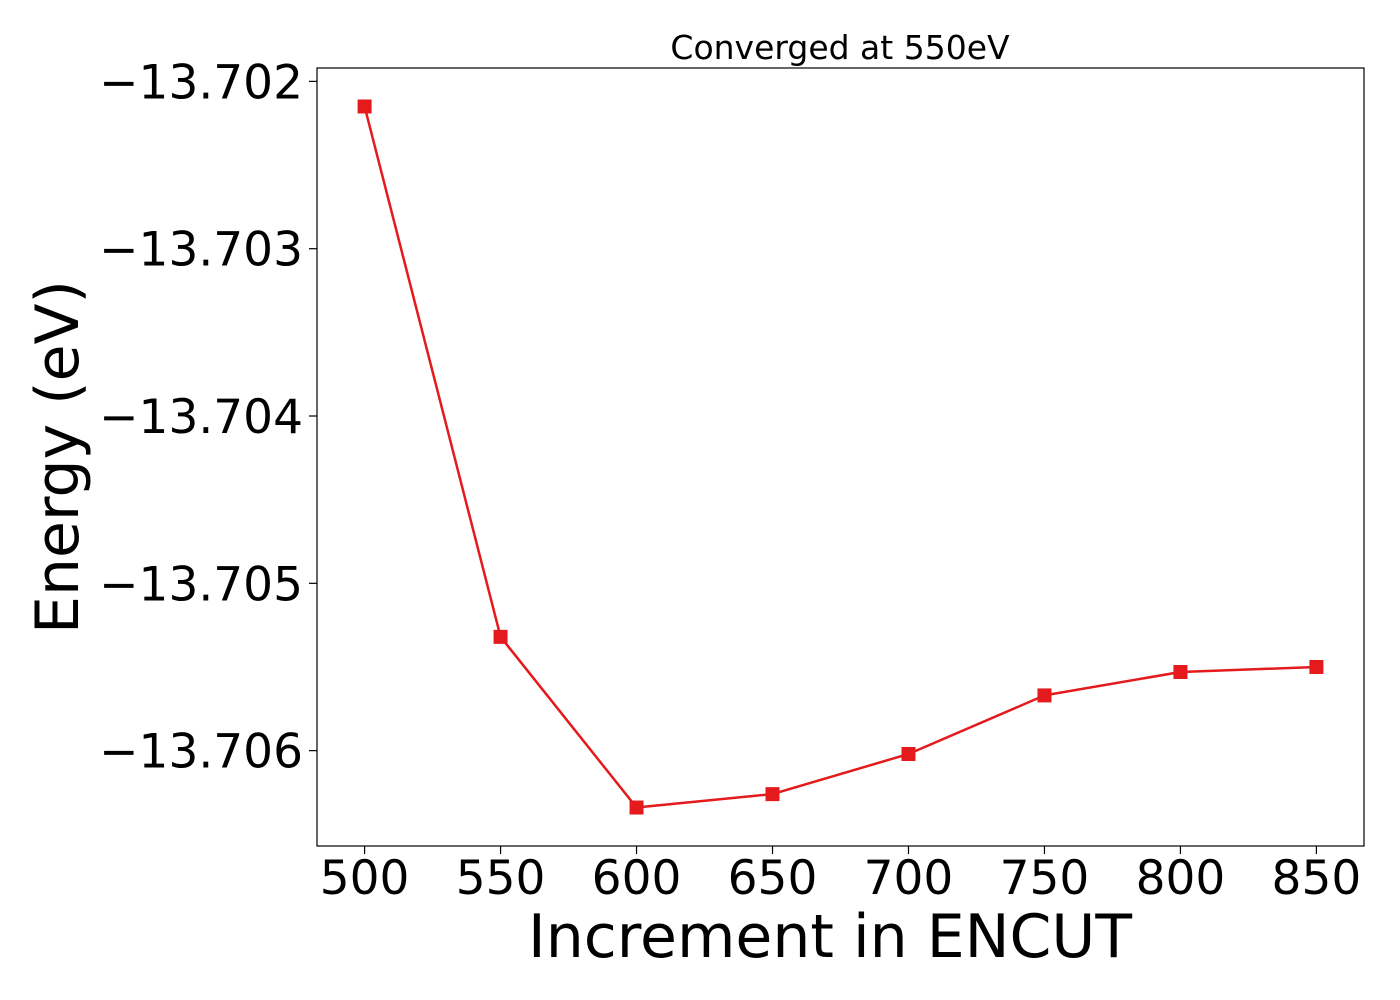 The width and height of the screenshot is (1400, 1000). What do you see at coordinates (201, 82) in the screenshot?
I see `y-tick-label: −13.702` at bounding box center [201, 82].